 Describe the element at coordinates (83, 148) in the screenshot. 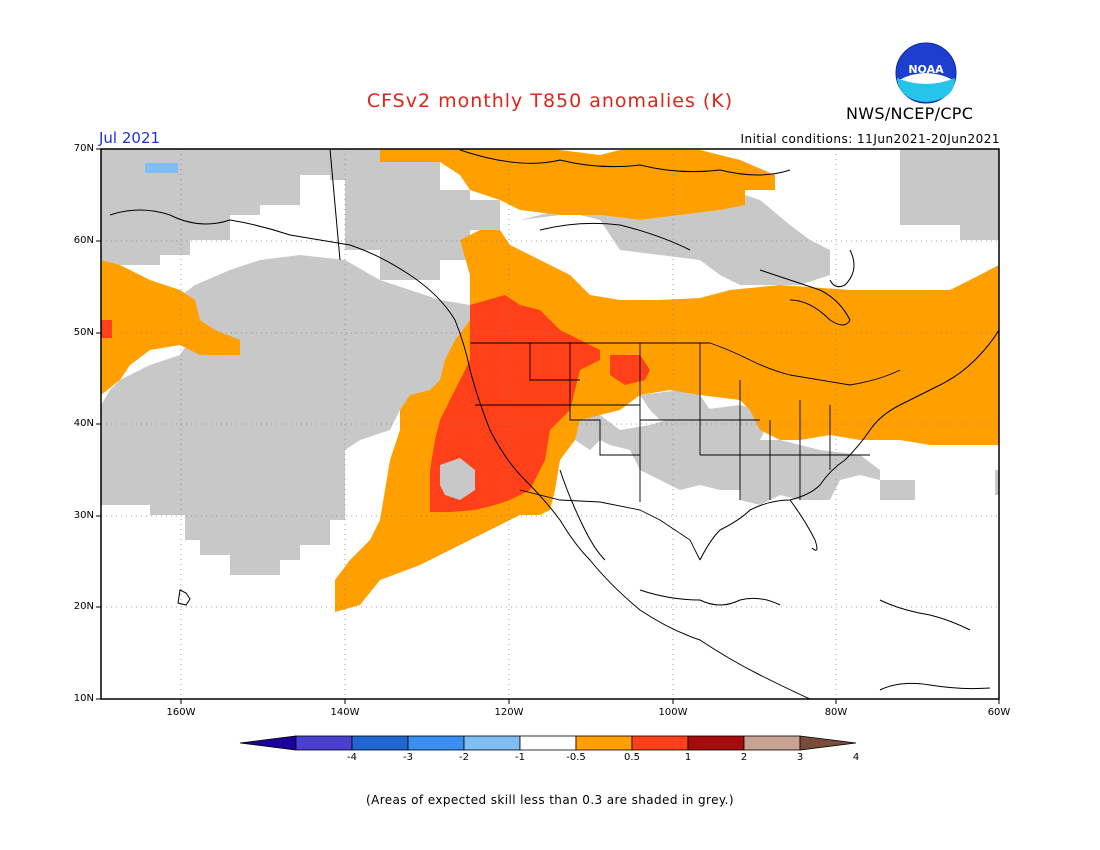

I see `y-tick-label: 70N` at that location.